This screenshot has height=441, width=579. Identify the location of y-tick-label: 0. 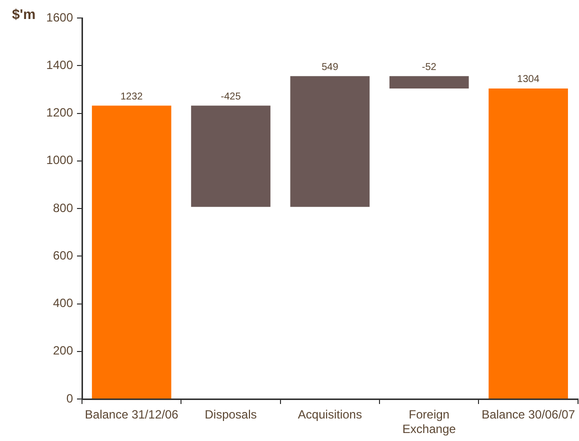
(70, 398).